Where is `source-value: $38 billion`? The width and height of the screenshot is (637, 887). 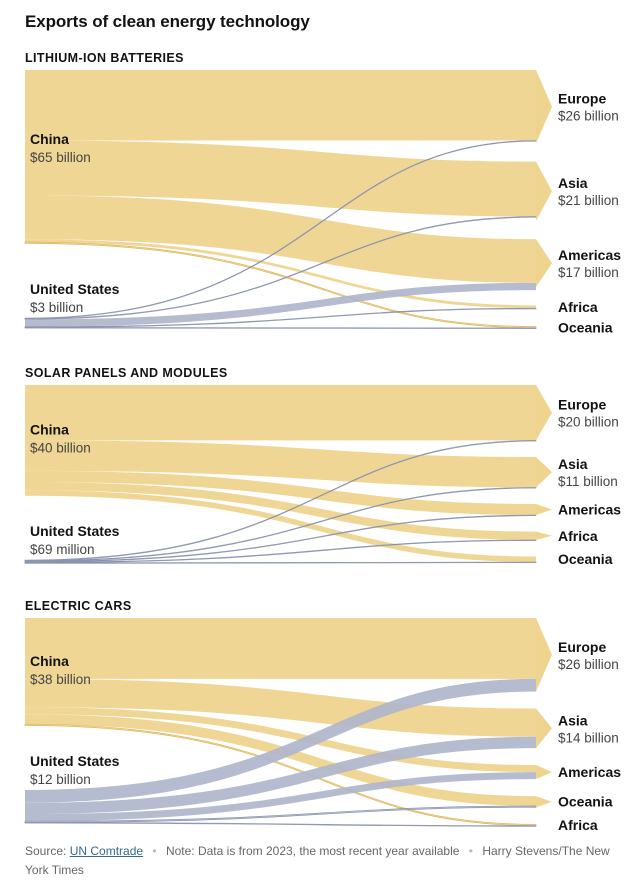
source-value: $38 billion is located at coordinates (60, 679).